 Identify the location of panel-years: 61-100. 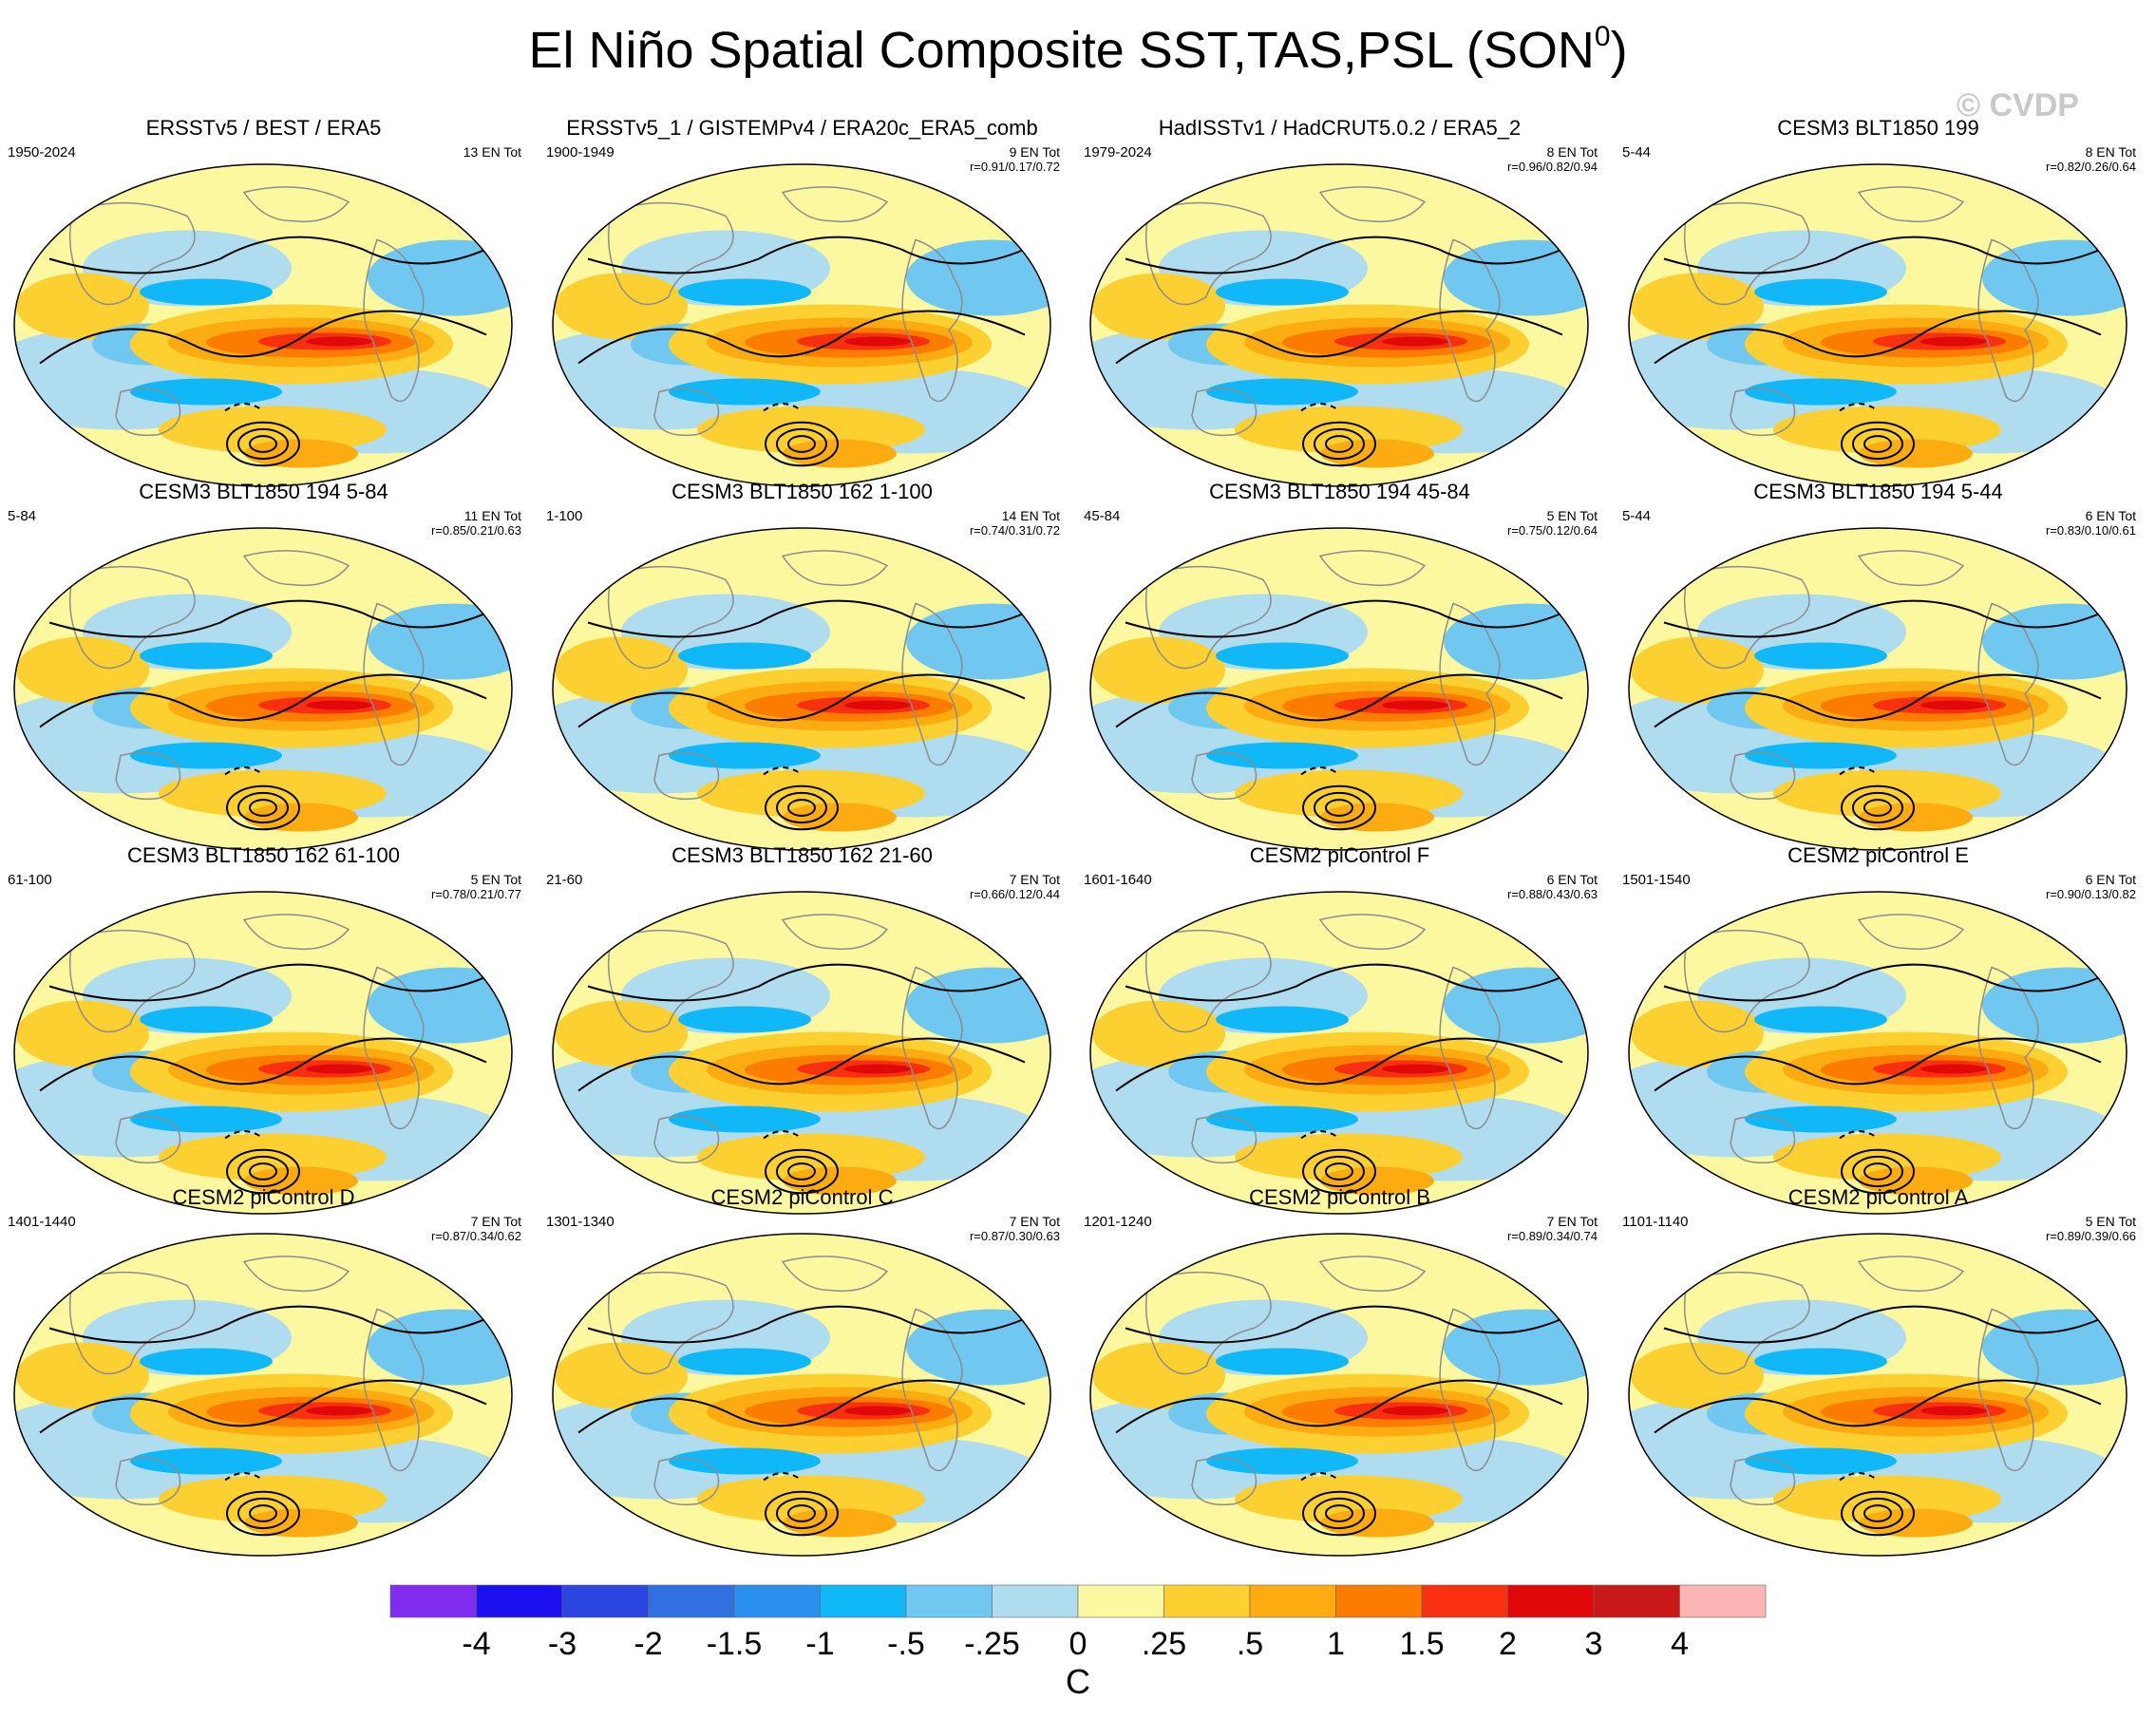
(30, 880).